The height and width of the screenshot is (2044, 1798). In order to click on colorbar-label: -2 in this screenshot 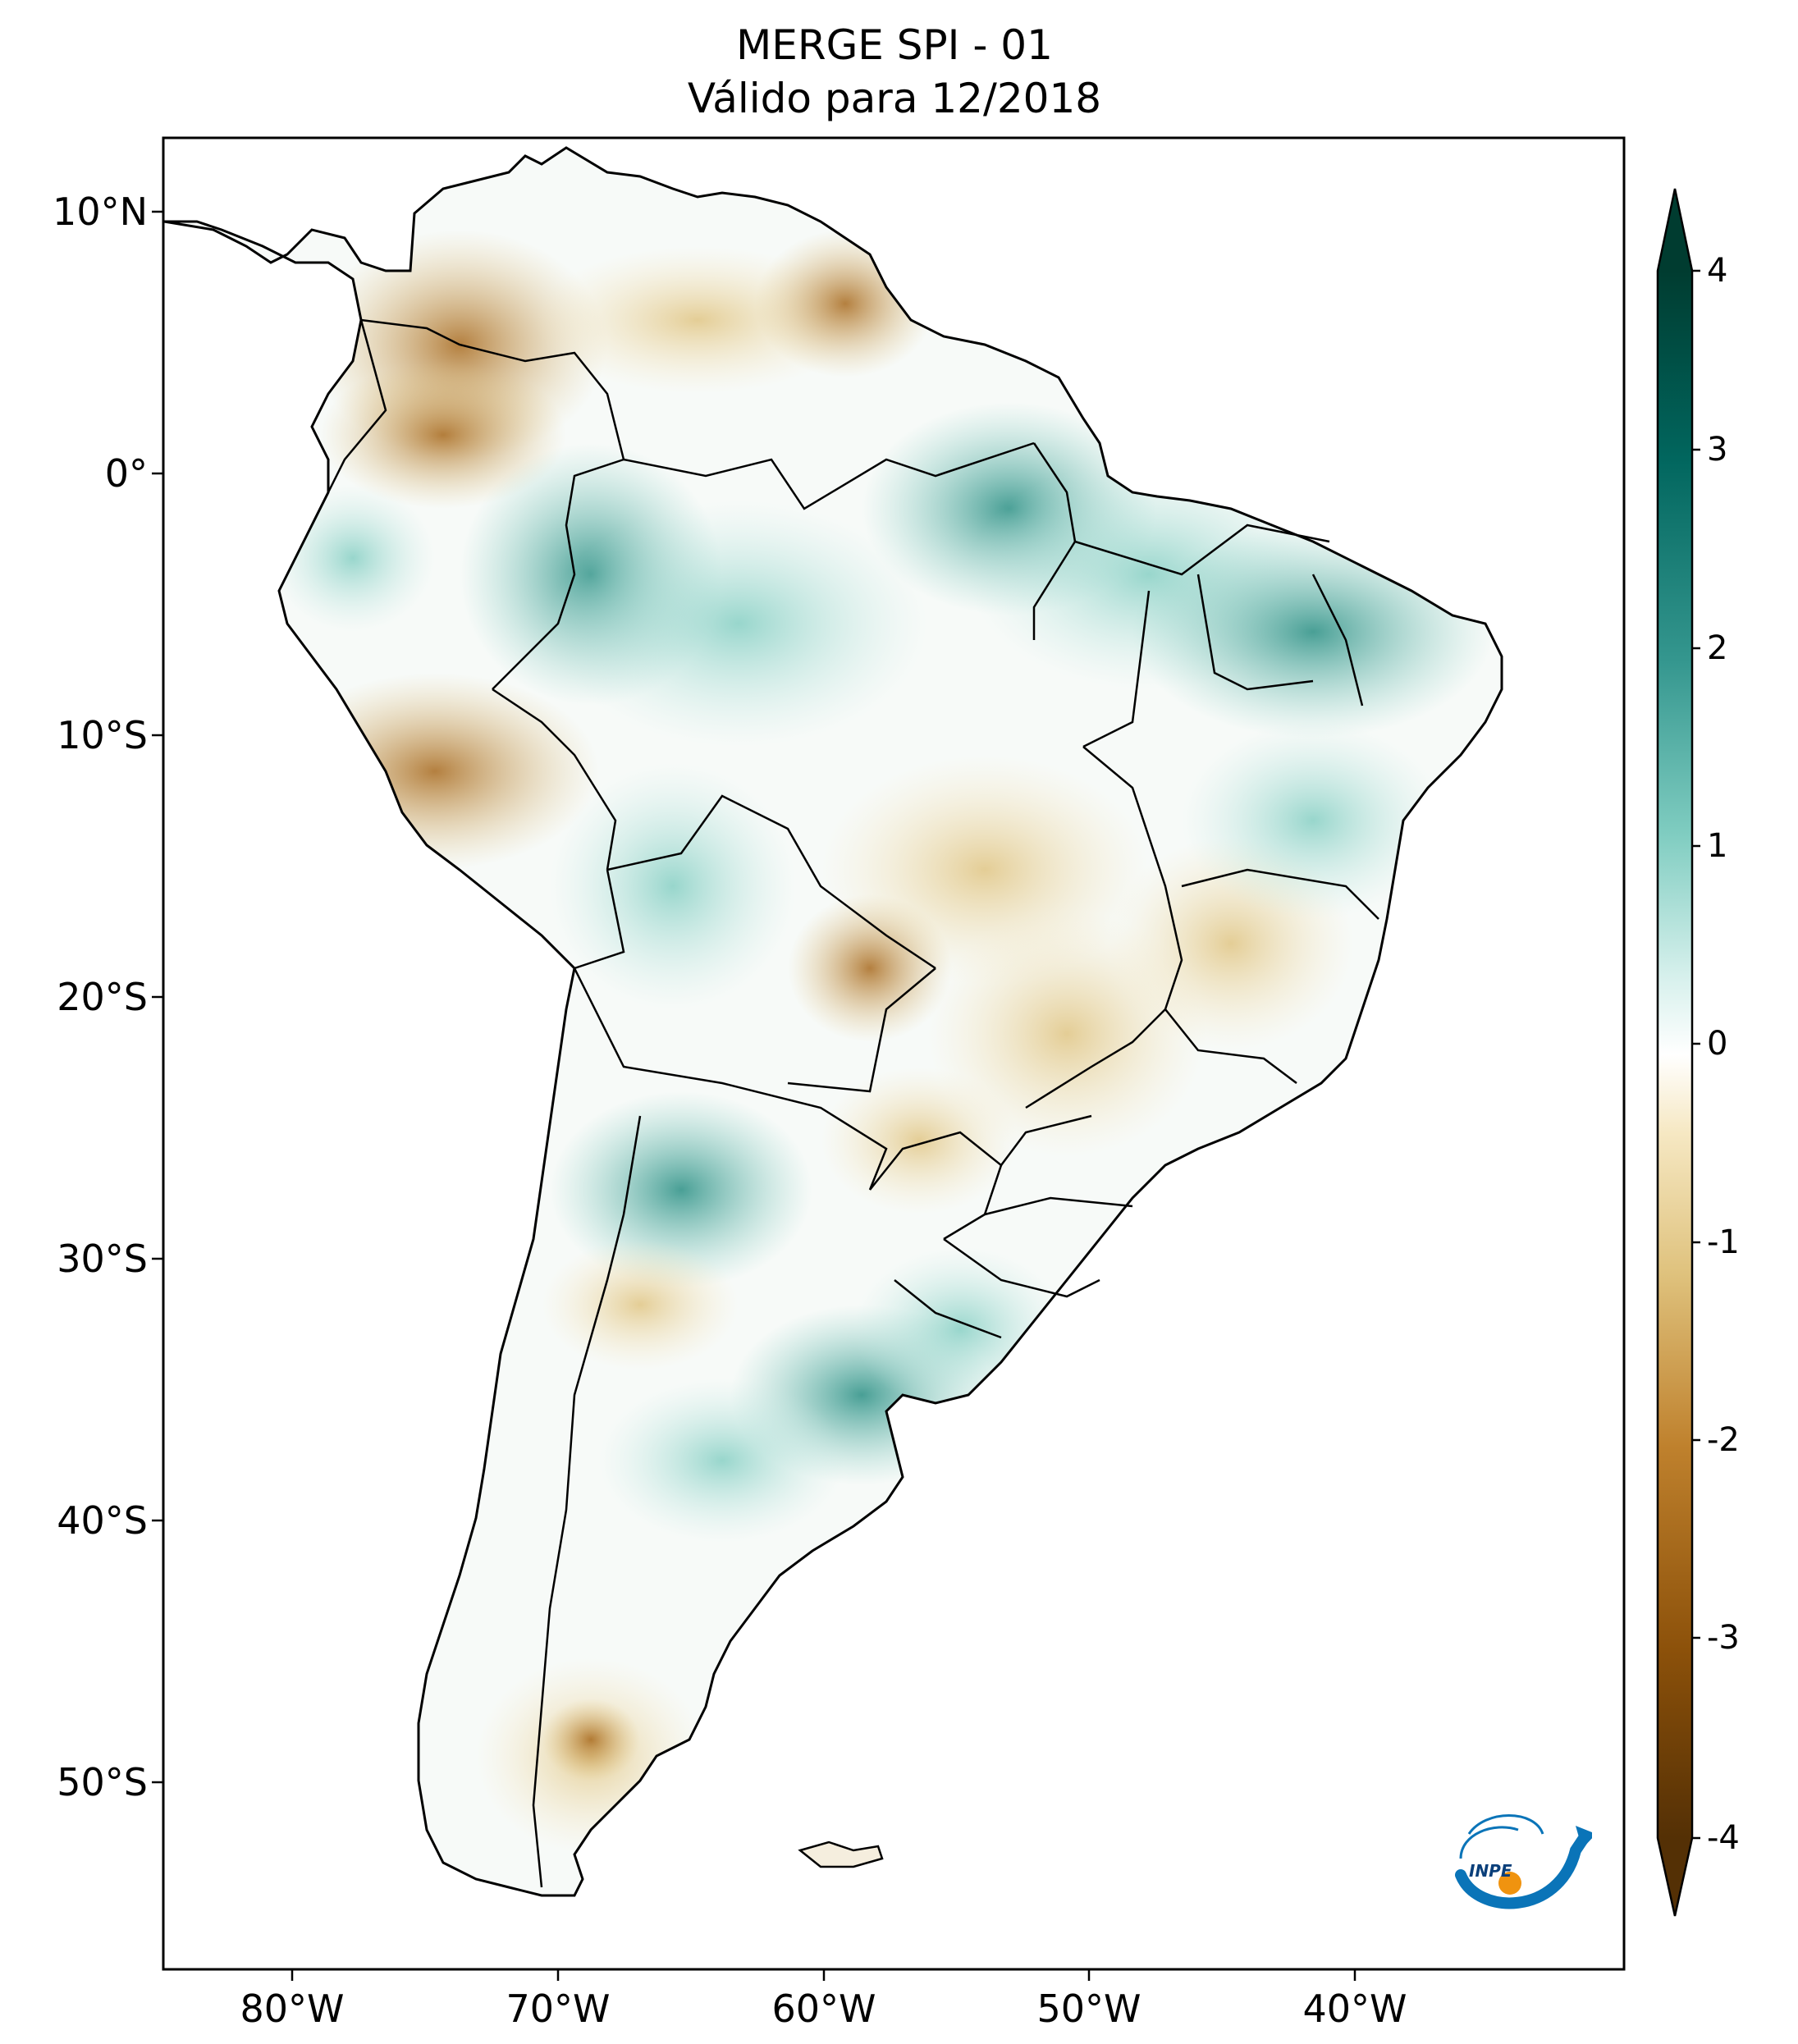, I will do `click(1723, 1440)`.